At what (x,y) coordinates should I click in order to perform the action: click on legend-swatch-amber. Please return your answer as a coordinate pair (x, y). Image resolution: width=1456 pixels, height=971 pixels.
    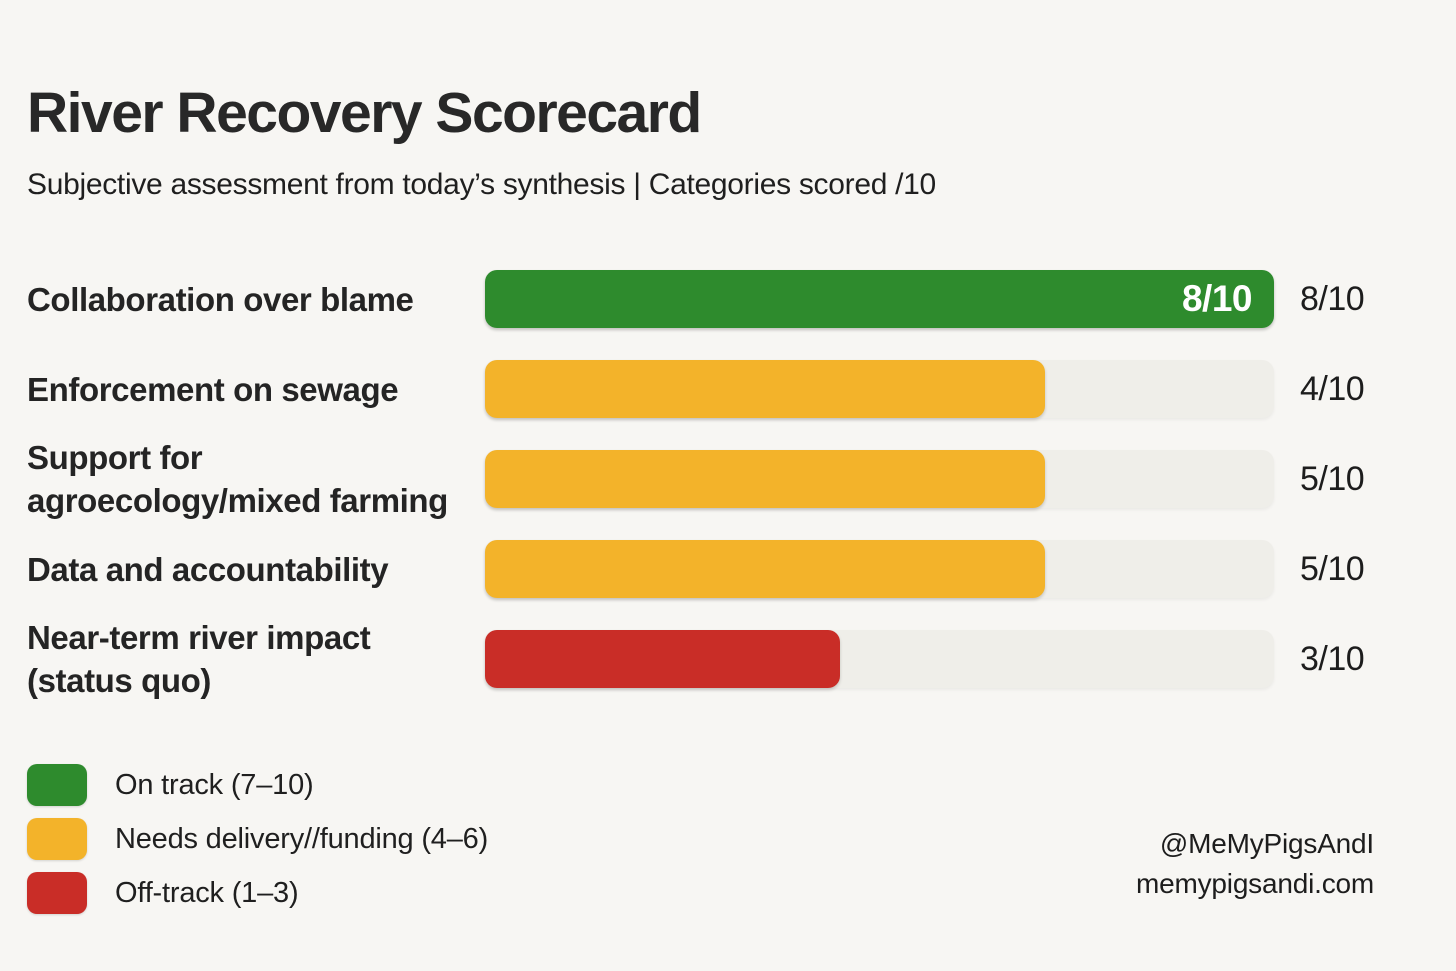
    Looking at the image, I should click on (57, 839).